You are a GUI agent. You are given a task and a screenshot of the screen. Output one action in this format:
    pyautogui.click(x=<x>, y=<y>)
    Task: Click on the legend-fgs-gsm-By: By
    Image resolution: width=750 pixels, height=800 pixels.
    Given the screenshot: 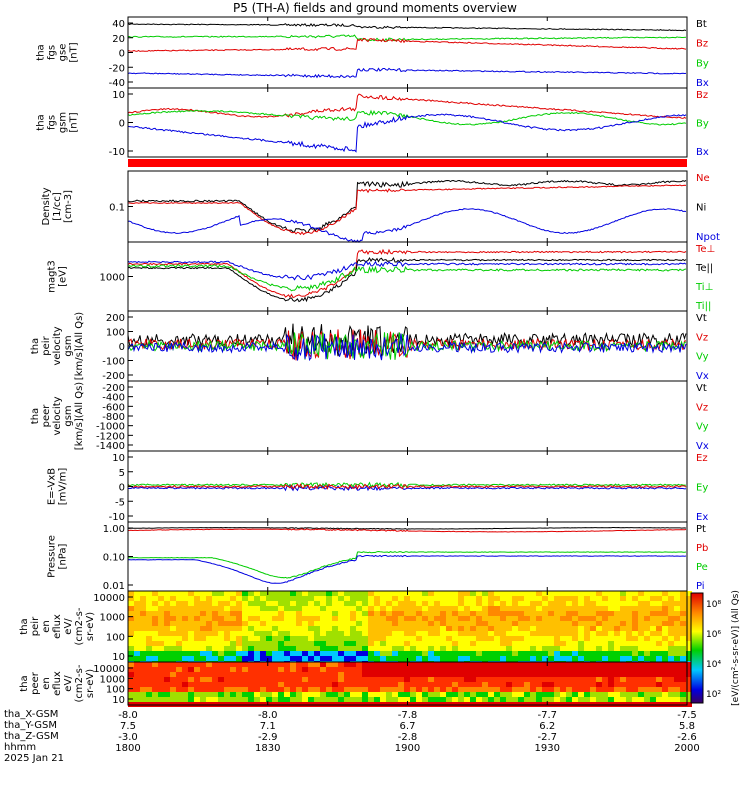 What is the action you would take?
    pyautogui.click(x=702, y=124)
    